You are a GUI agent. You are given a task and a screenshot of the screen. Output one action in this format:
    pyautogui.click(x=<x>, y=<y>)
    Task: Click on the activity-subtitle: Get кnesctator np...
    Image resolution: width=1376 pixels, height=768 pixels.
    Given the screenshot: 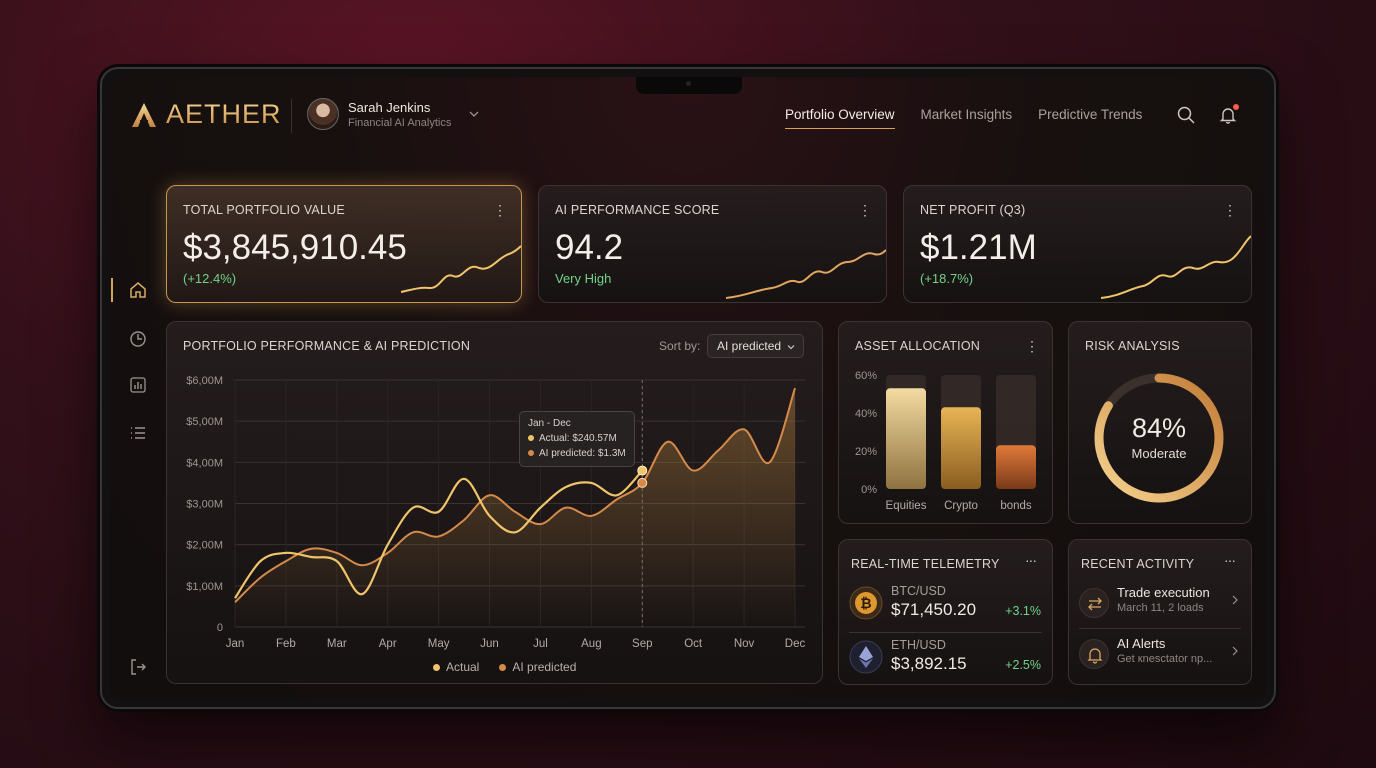 What is the action you would take?
    pyautogui.click(x=1165, y=659)
    